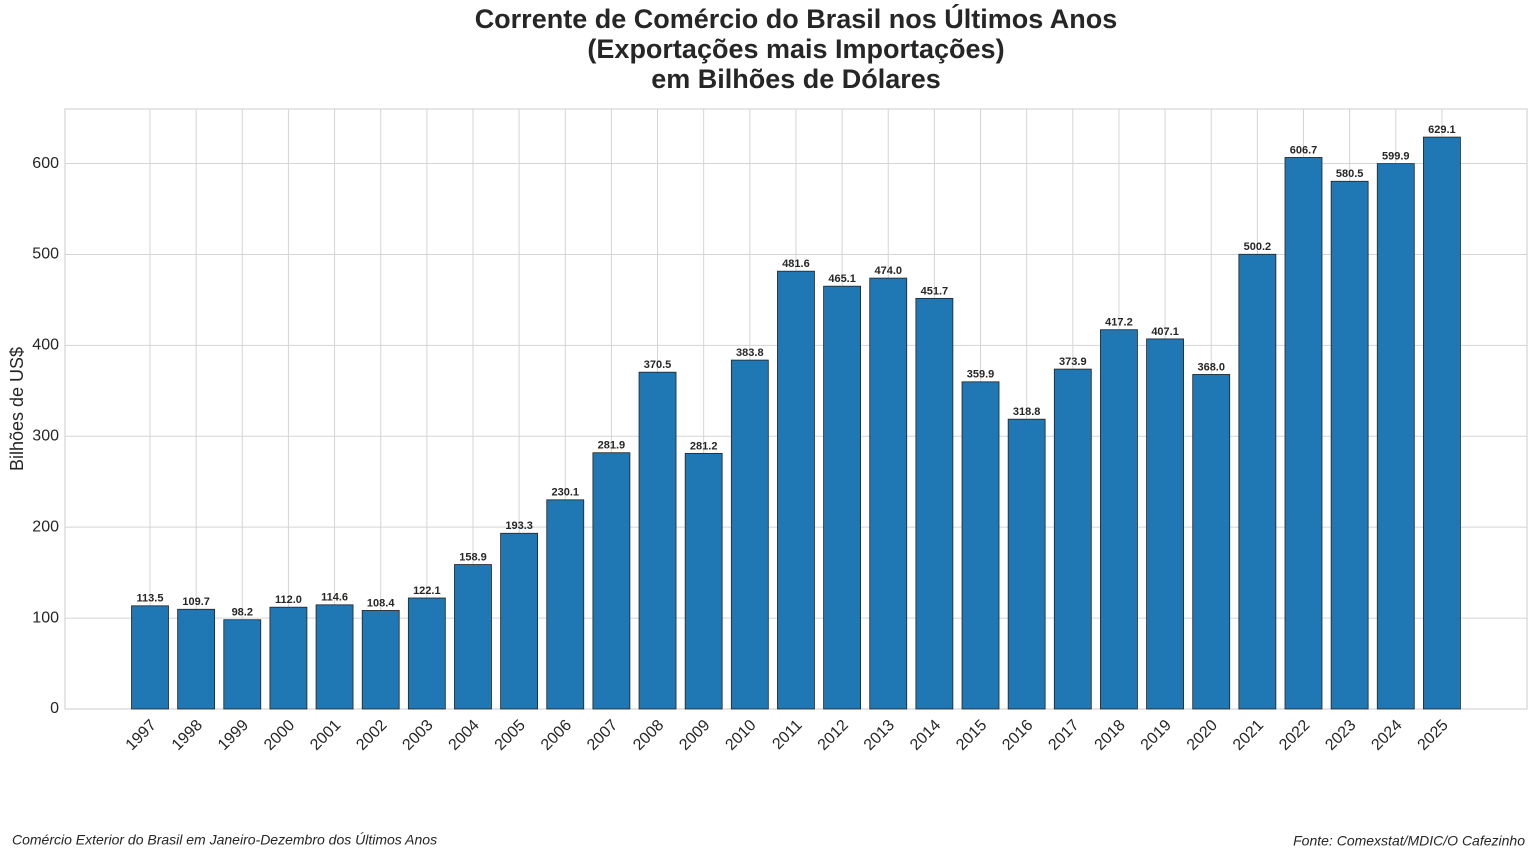 Image resolution: width=1536 pixels, height=863 pixels. I want to click on value-label: 230.1, so click(565, 493).